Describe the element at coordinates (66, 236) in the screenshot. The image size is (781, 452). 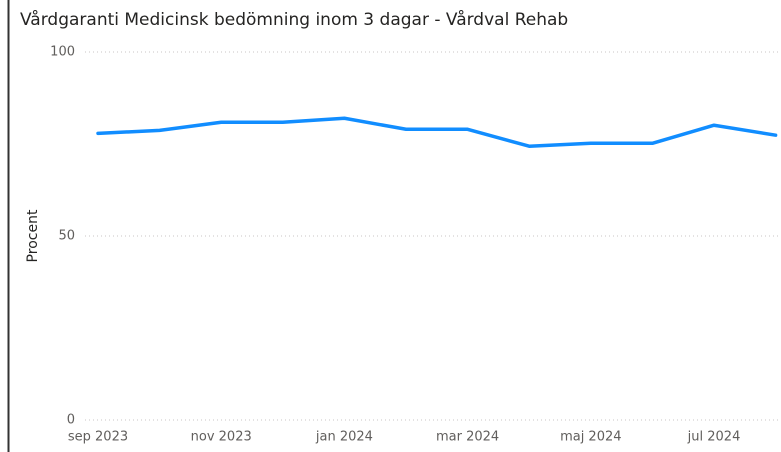
I see `y-tick-label: 50` at that location.